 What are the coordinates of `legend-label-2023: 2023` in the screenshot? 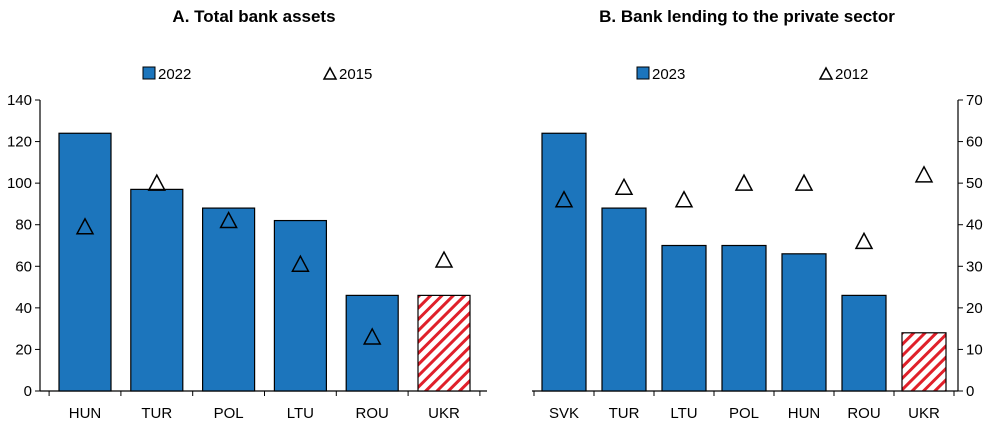 It's located at (668, 74).